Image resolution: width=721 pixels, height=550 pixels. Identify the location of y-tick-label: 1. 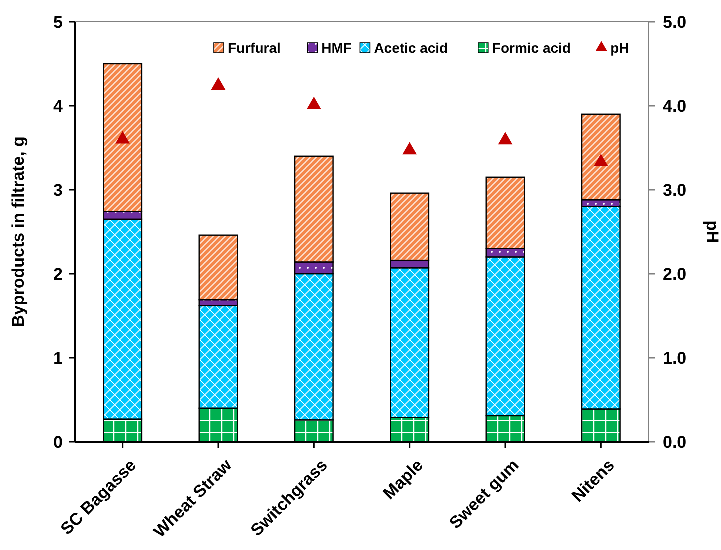
(58, 358).